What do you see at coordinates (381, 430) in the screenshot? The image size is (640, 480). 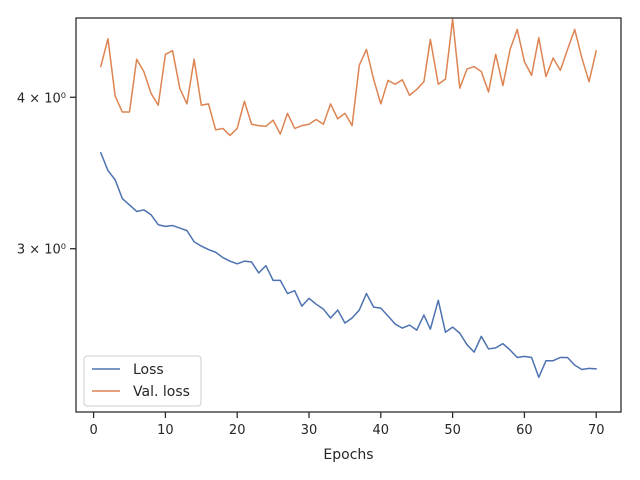 I see `x-tick-label: 40` at bounding box center [381, 430].